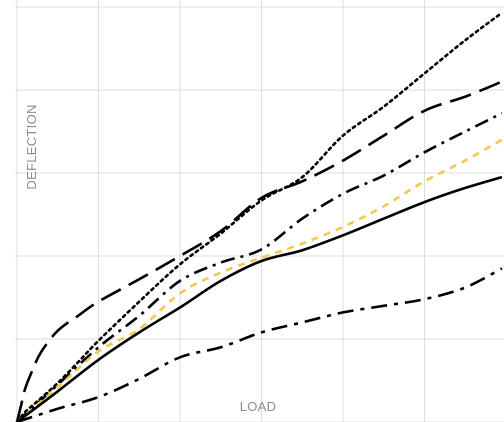 This screenshot has height=422, width=504. Describe the element at coordinates (258, 406) in the screenshot. I see `x-axis-label: LOAD` at that location.